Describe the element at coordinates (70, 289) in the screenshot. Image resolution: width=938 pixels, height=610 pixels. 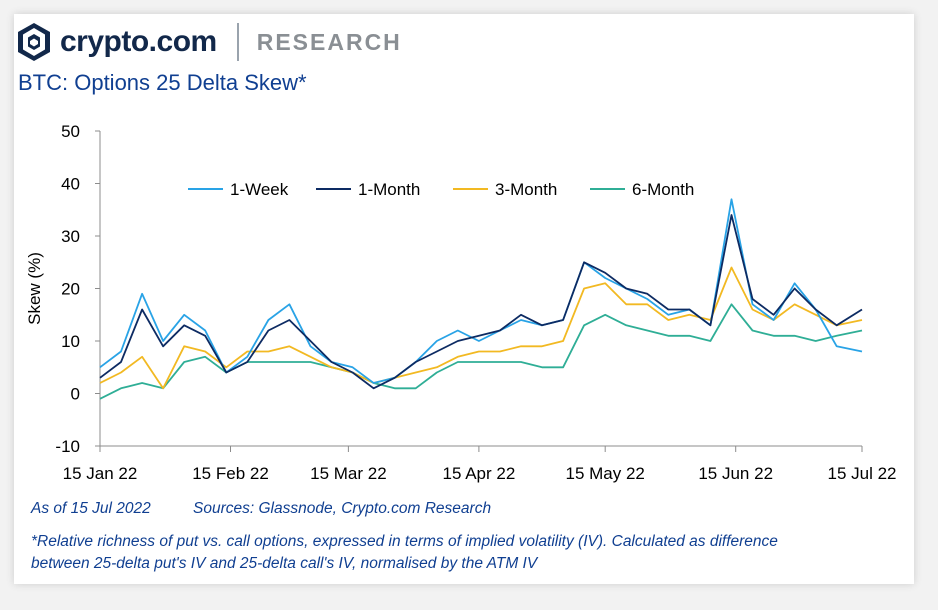
I see `y-tick-label: 20` at that location.